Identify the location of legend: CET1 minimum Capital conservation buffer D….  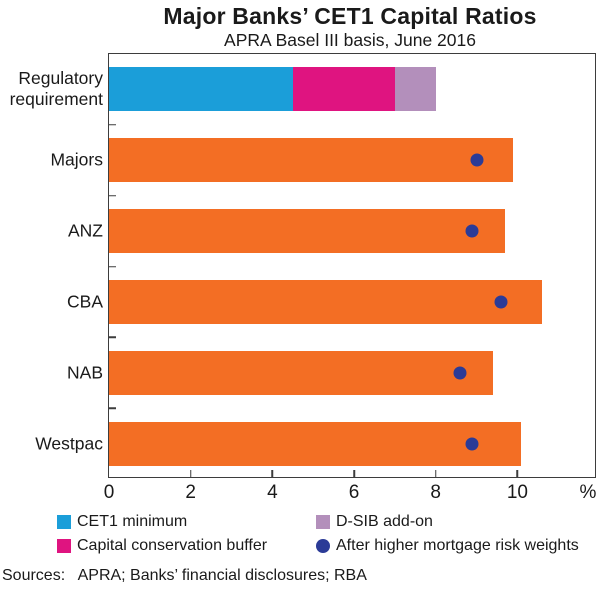
(318, 534).